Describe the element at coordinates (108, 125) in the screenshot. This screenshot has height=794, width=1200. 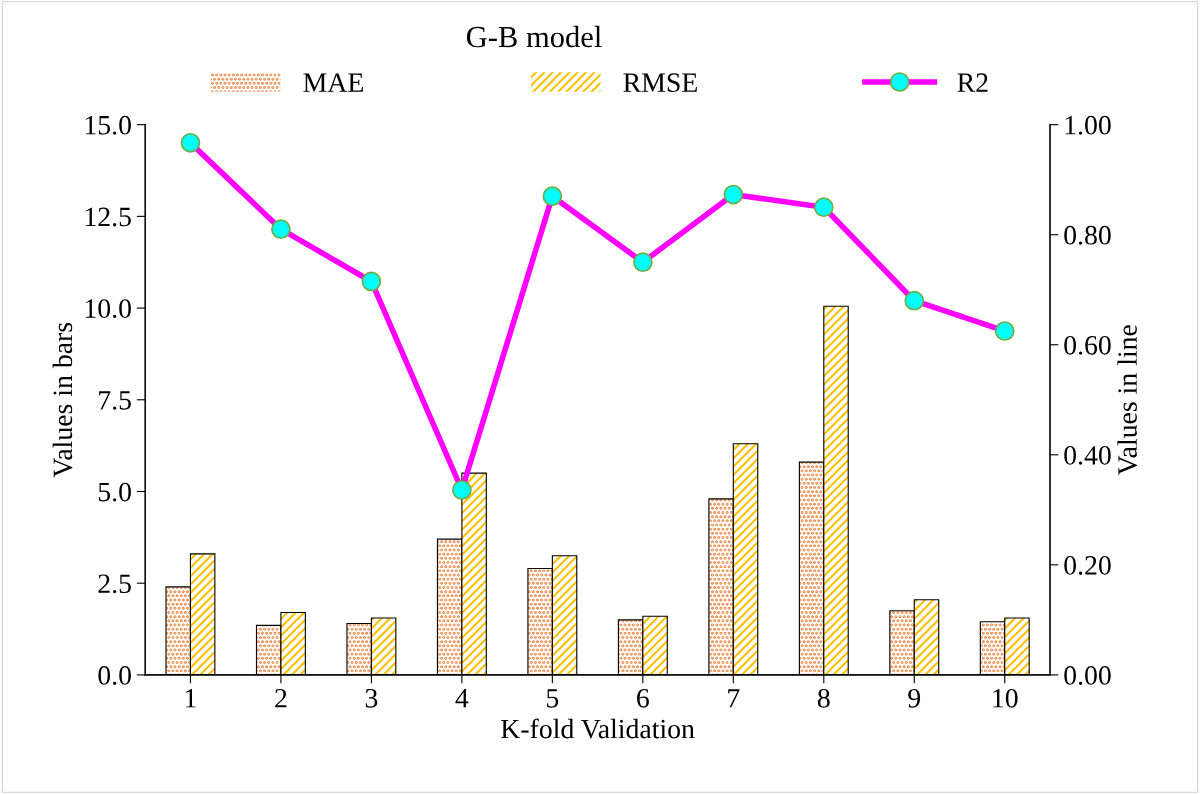
I see `y-tick-label: 15.0` at that location.